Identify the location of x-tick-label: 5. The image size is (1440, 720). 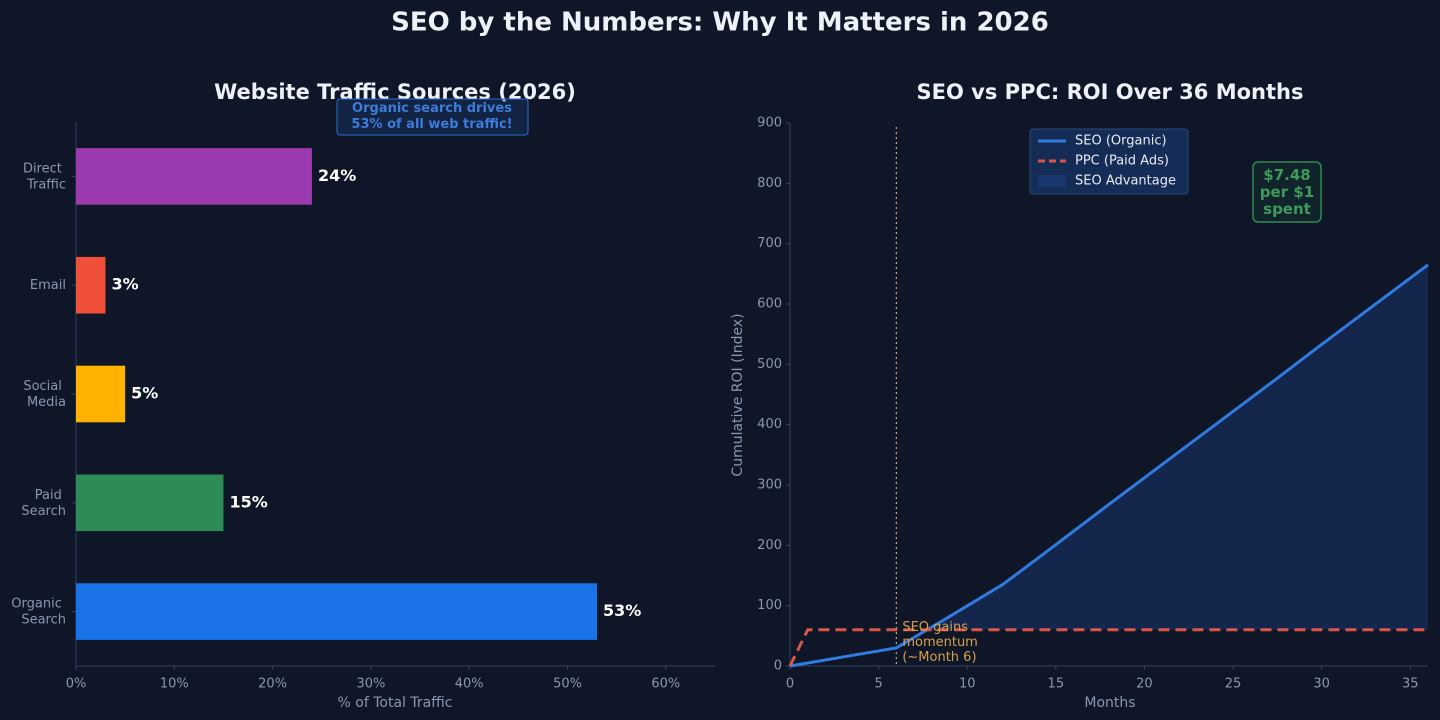
(878, 684).